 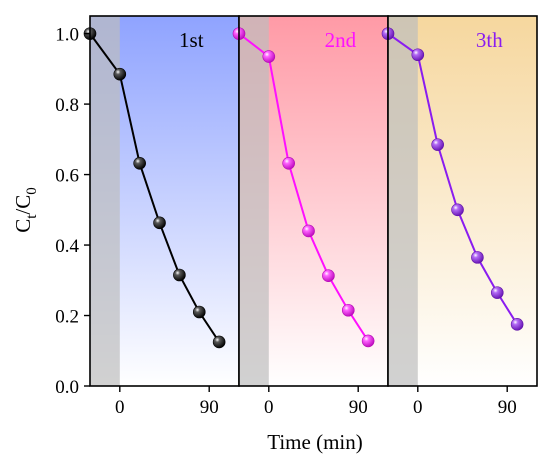 What do you see at coordinates (489, 40) in the screenshot?
I see `panel-label: 3th` at bounding box center [489, 40].